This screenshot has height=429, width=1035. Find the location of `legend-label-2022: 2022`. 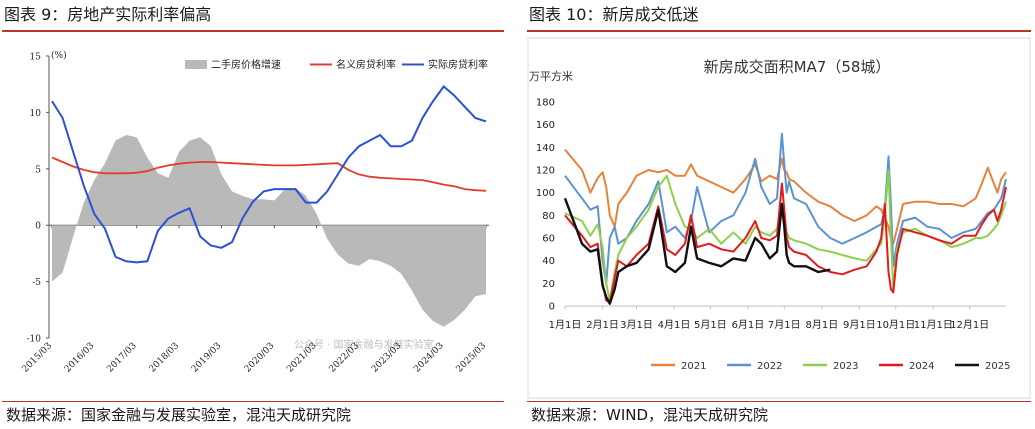

legend-label-2022: 2022 is located at coordinates (769, 366).